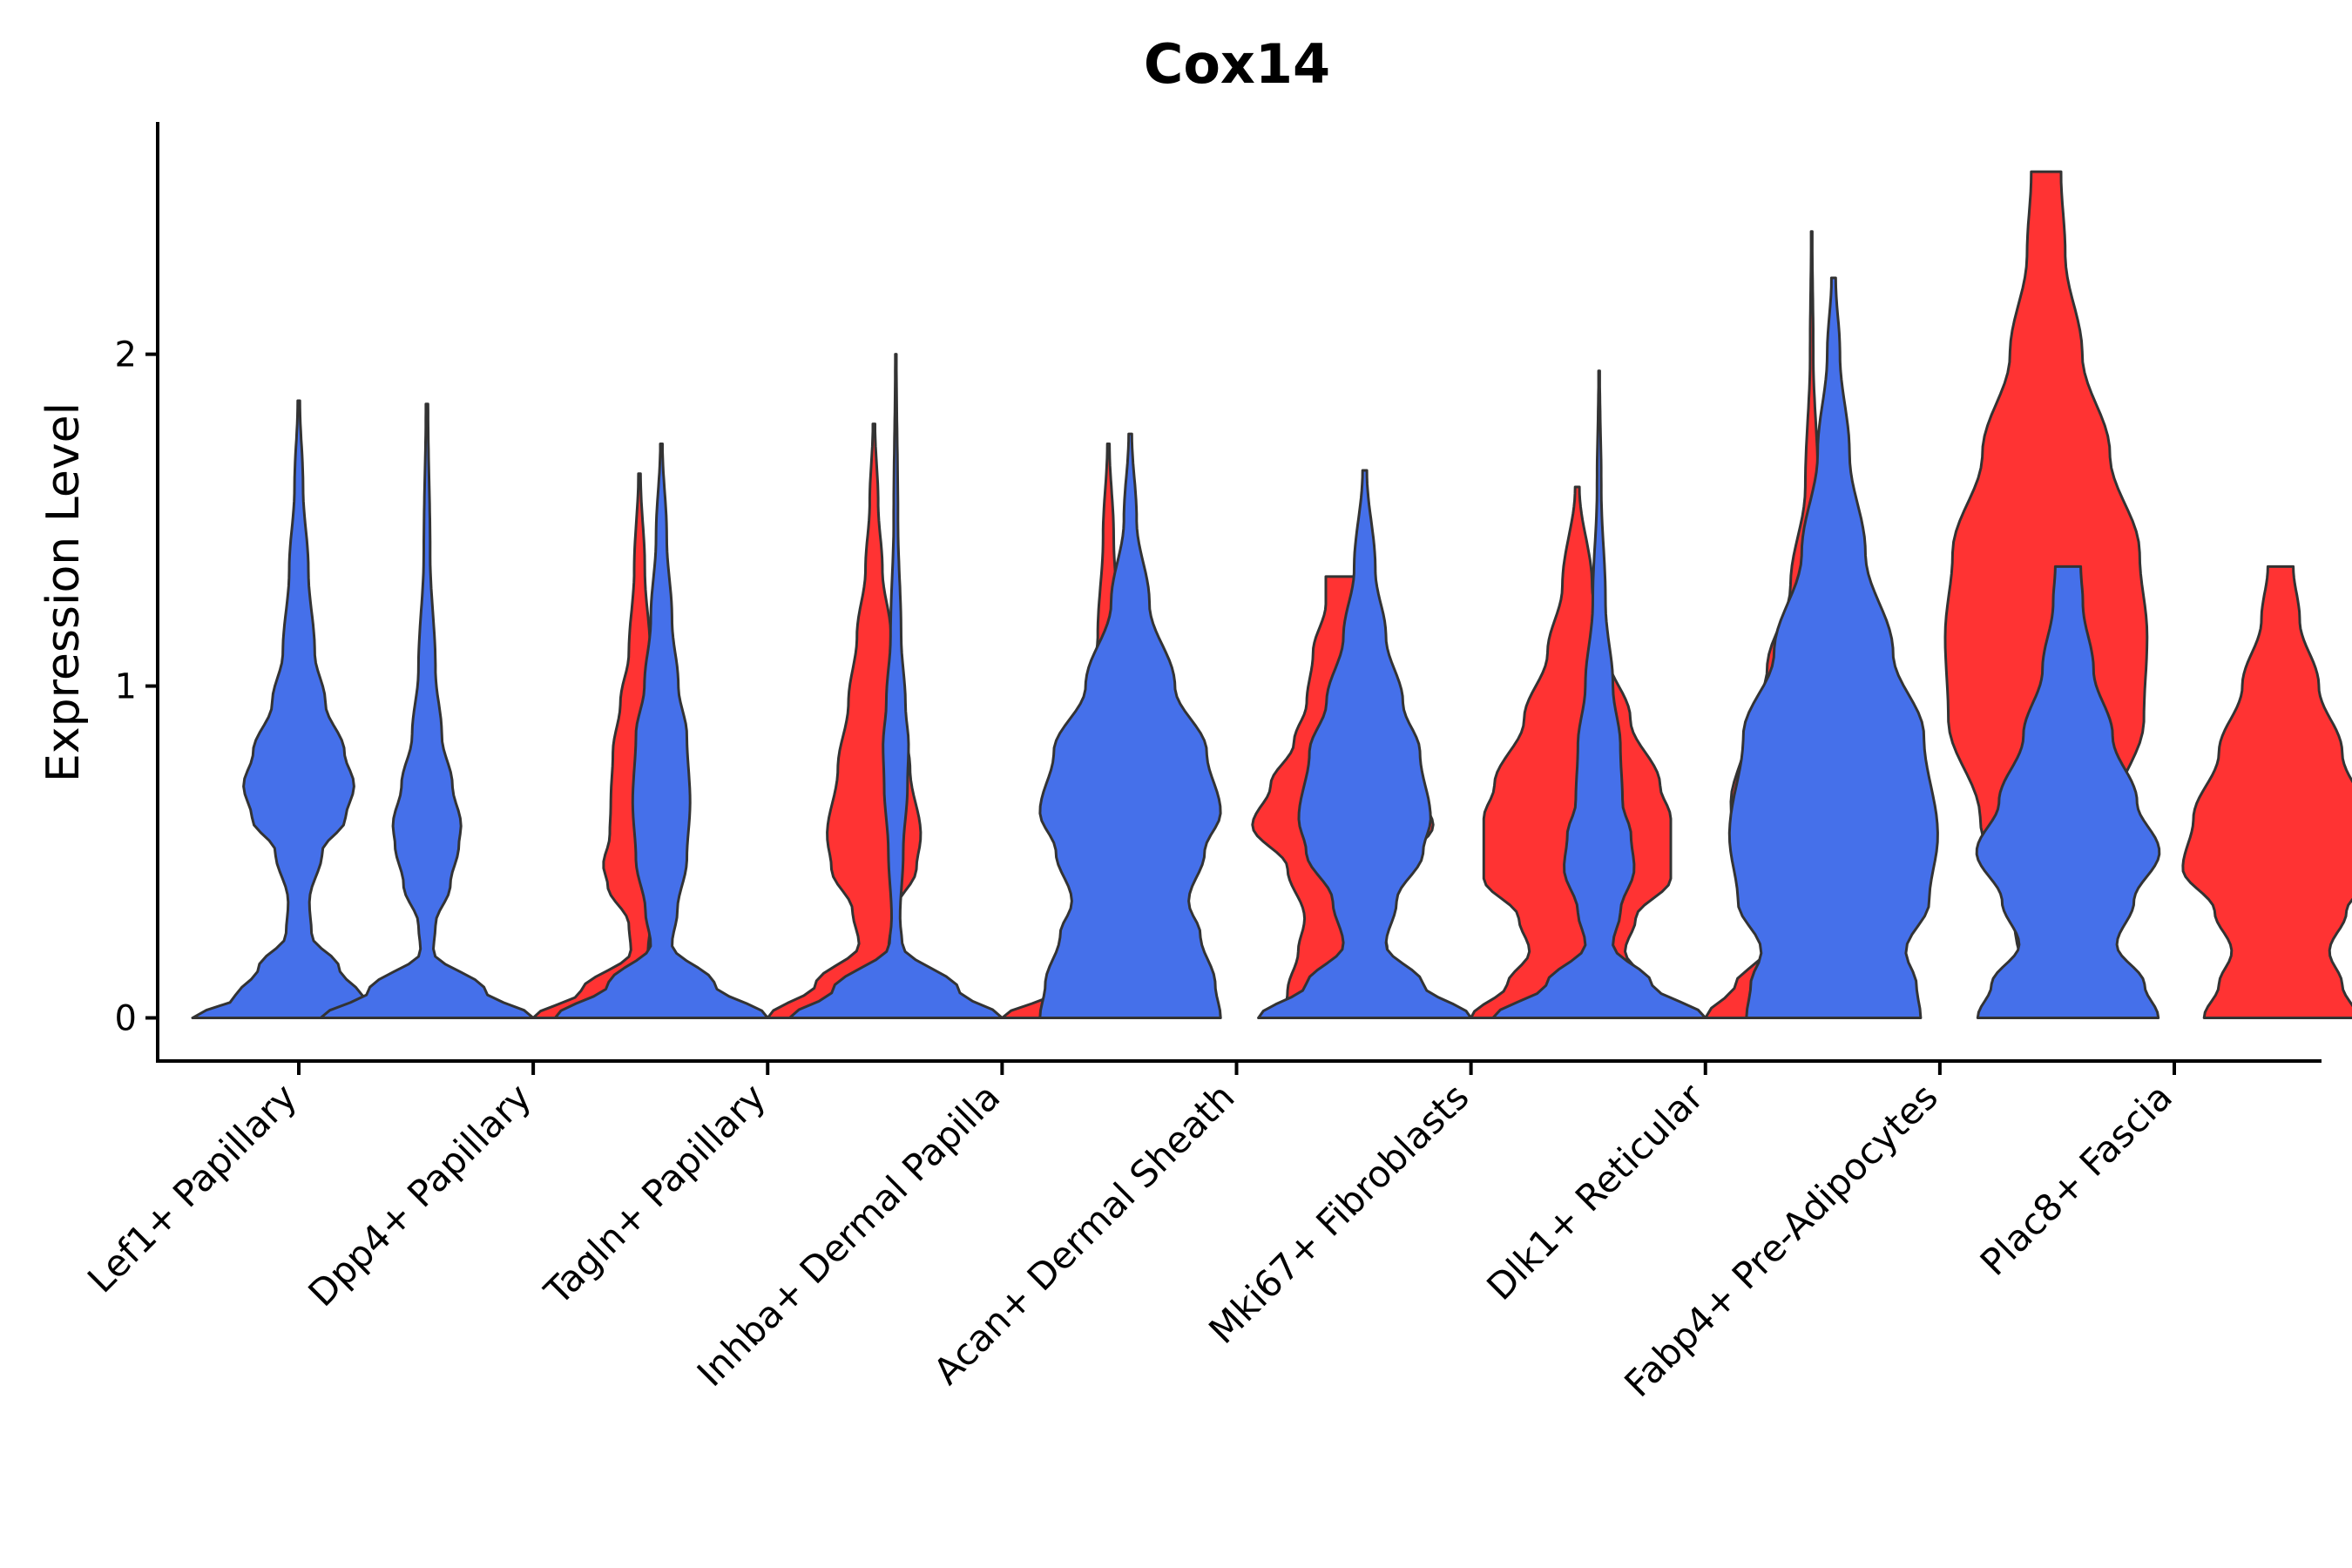  What do you see at coordinates (661, 731) in the screenshot?
I see `violin-tagln-papillary-a` at bounding box center [661, 731].